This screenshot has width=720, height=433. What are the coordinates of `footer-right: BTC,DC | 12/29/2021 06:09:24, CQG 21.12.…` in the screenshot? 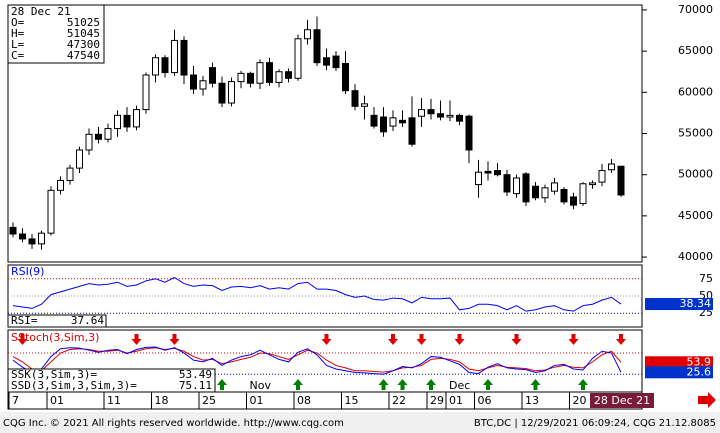 It's located at (595, 423).